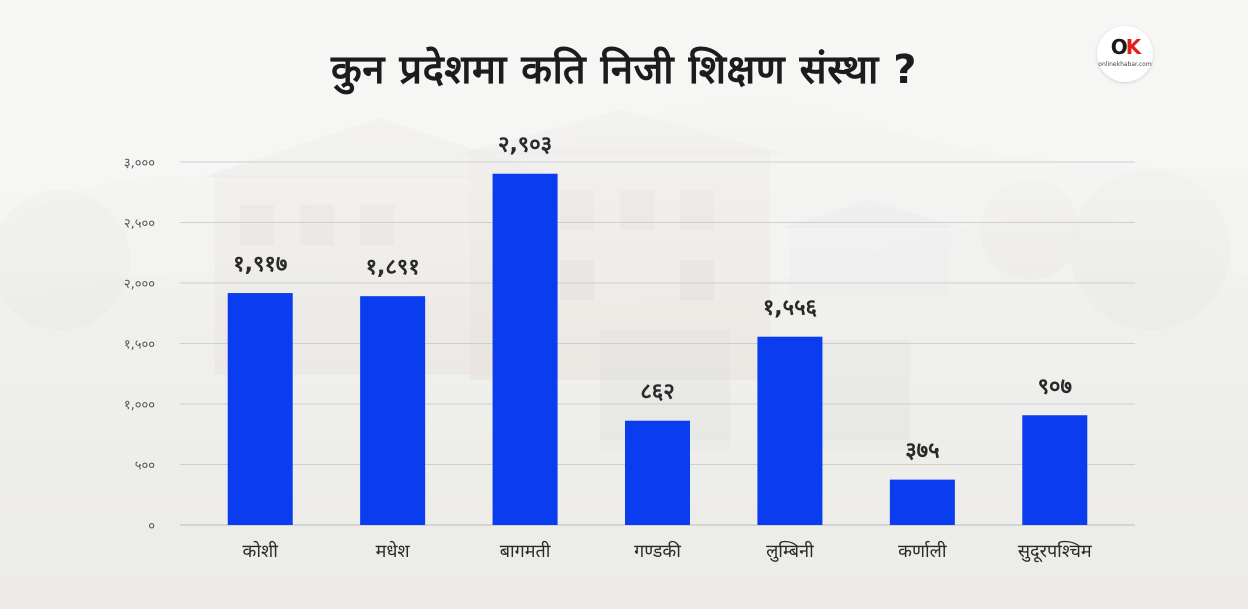  What do you see at coordinates (393, 267) in the screenshot?
I see `bar-value-label: १,८९१` at bounding box center [393, 267].